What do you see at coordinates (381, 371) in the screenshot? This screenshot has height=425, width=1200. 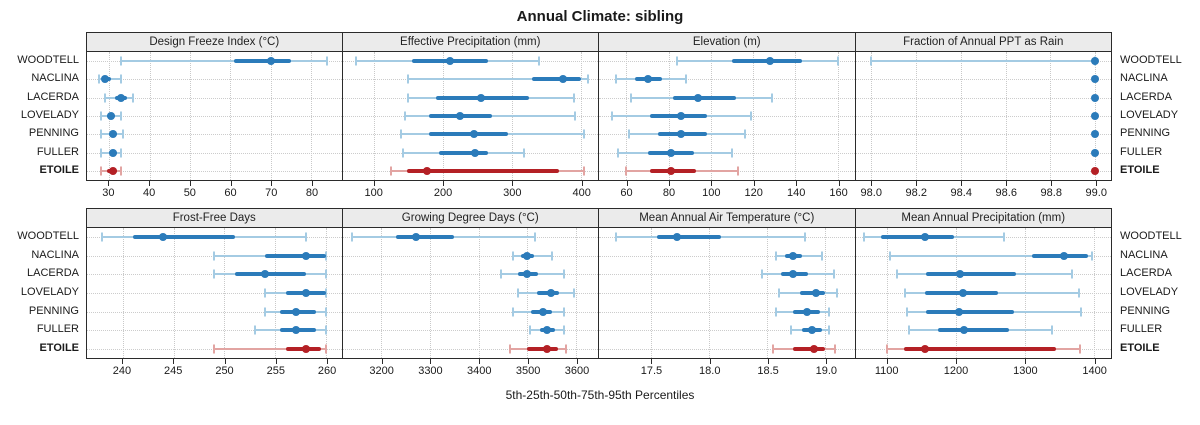 I see `axis-tick-label: 3200` at bounding box center [381, 371].